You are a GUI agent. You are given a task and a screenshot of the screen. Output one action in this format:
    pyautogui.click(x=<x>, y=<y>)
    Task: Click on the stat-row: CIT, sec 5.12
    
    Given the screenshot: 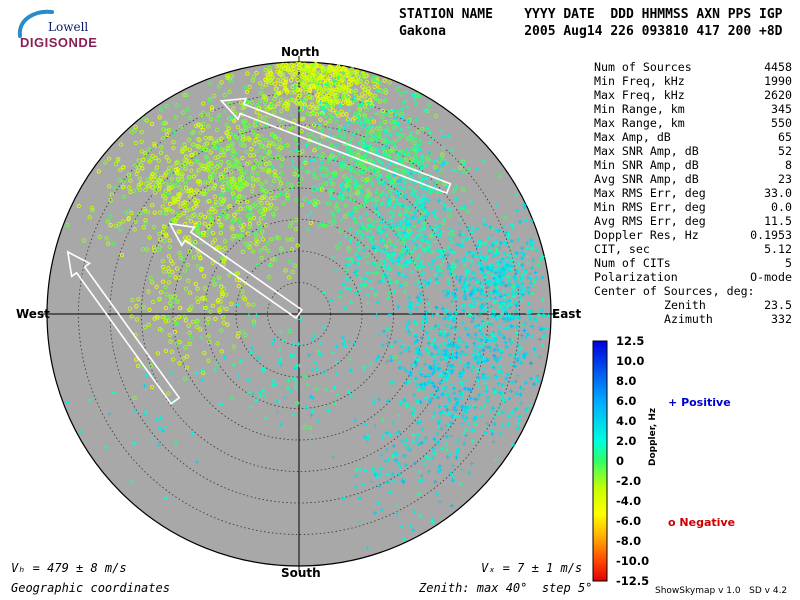 What is the action you would take?
    pyautogui.click(x=693, y=249)
    